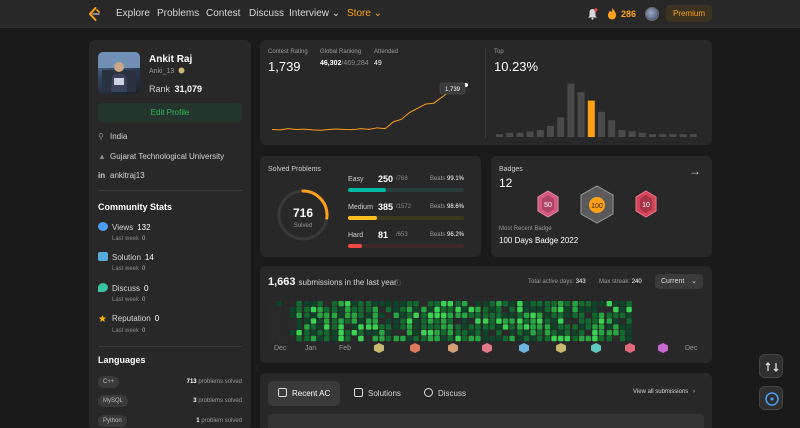 The width and height of the screenshot is (800, 428). I want to click on nav-explore: Explore, so click(133, 13).